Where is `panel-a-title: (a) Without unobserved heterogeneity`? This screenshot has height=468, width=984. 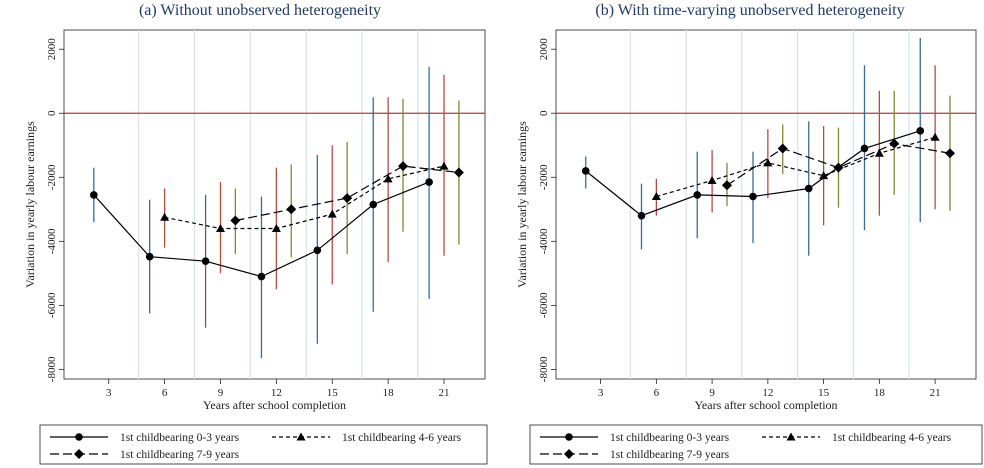
panel-a-title: (a) Without unobserved heterogeneity is located at coordinates (260, 10).